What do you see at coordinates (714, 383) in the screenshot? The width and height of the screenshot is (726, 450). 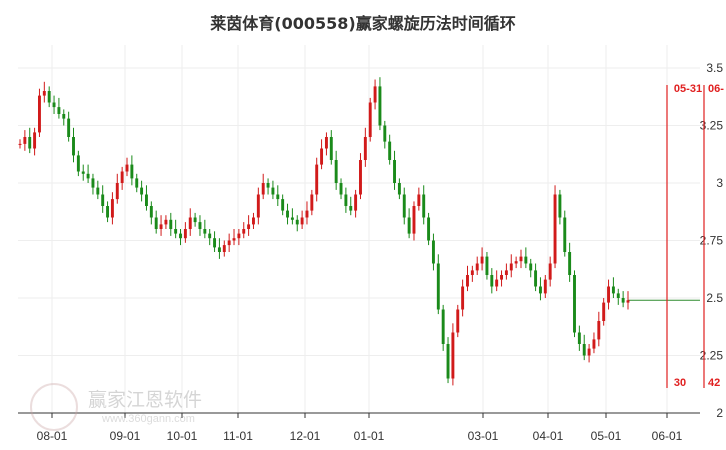 I see `cycle-count-label: 42` at bounding box center [714, 383].